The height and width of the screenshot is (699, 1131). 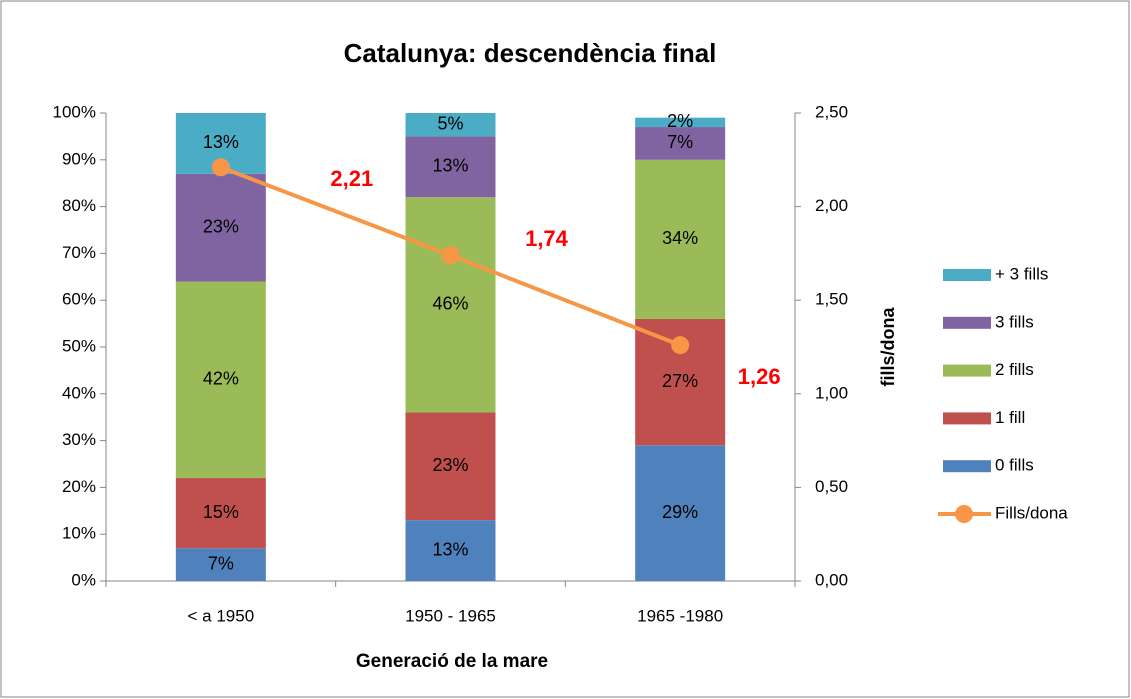 I want to click on data-label: 29%, so click(x=680, y=512).